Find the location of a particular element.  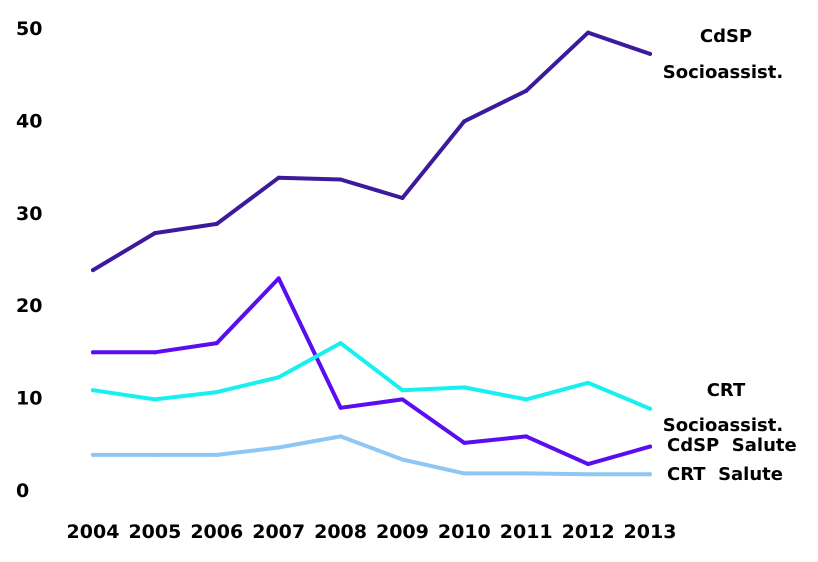

y-tick-label: 20 is located at coordinates (29, 306).